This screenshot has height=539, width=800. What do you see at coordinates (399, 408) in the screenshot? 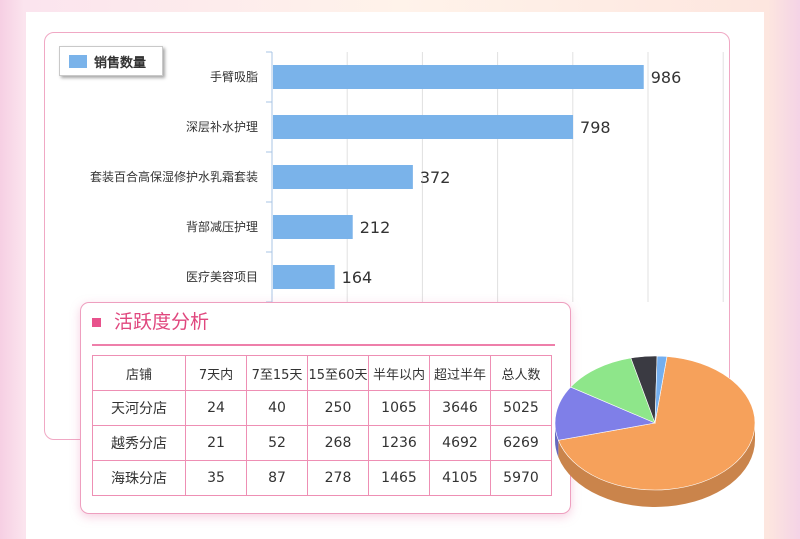
I see `cell-value: 1065` at bounding box center [399, 408].